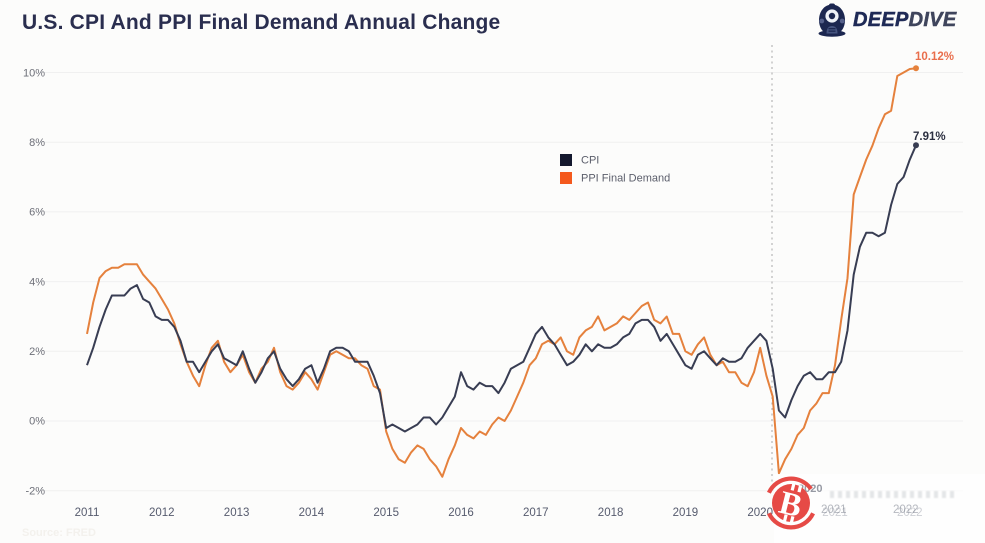 The width and height of the screenshot is (985, 543). I want to click on svg-text: CPI, so click(590, 161).